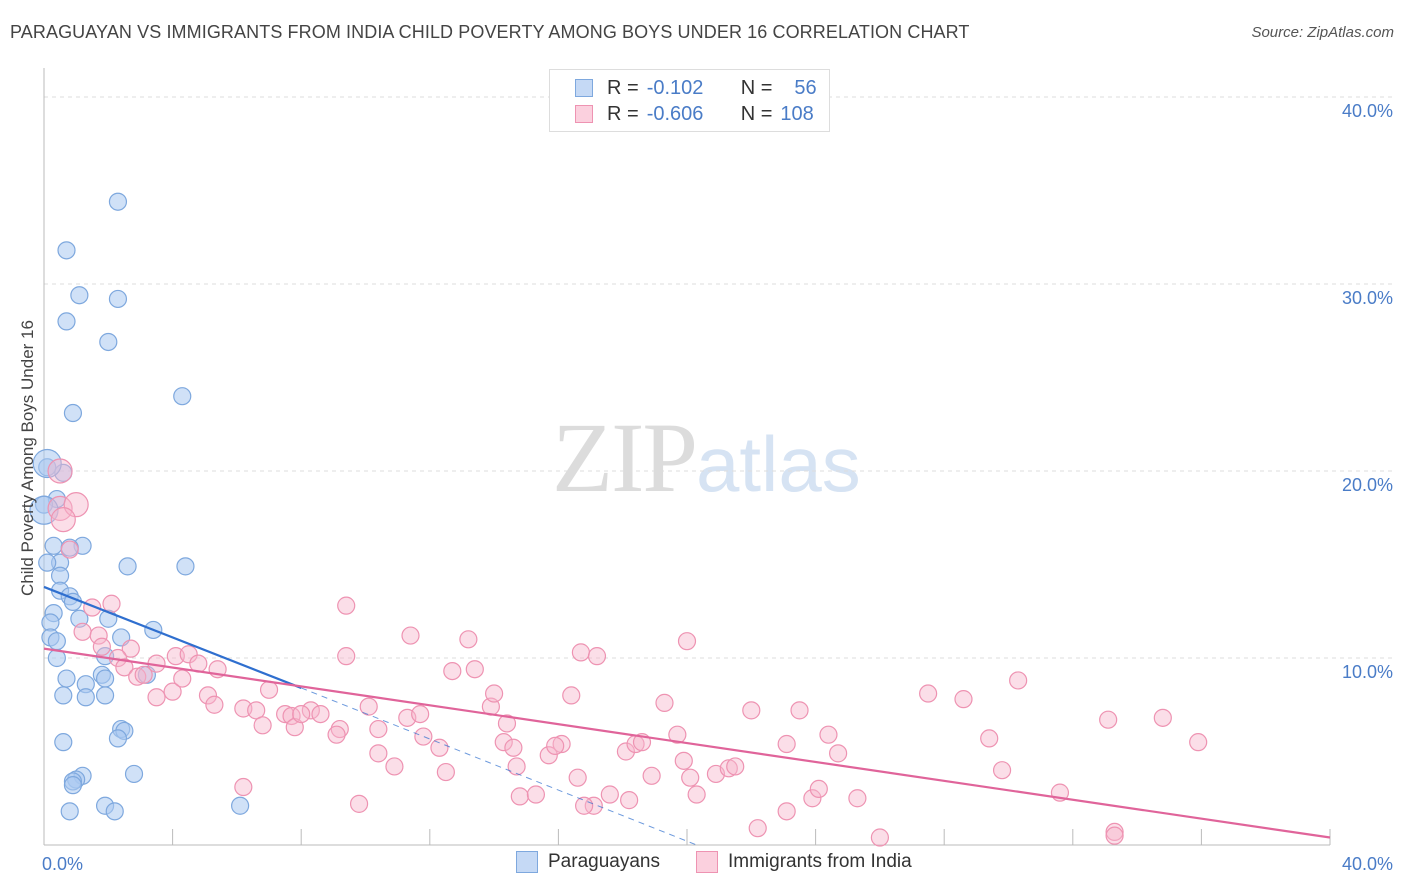  What do you see at coordinates (499, 766) in the screenshot?
I see `paraguayans-trend-extension` at bounding box center [499, 766].